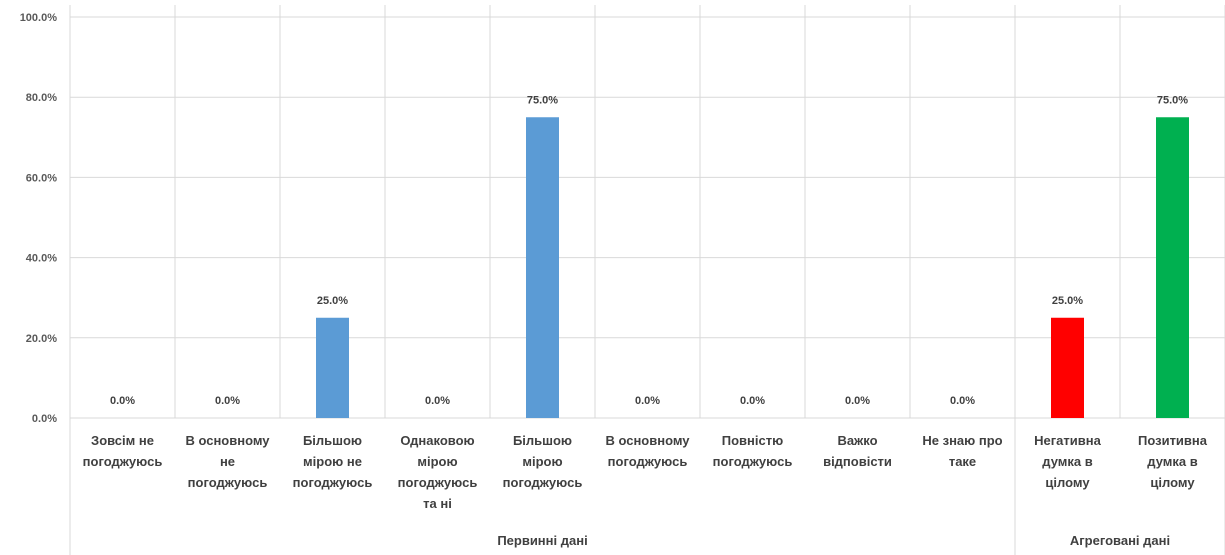 The height and width of the screenshot is (555, 1225). What do you see at coordinates (437, 440) in the screenshot?
I see `category-label: Однаковою` at bounding box center [437, 440].